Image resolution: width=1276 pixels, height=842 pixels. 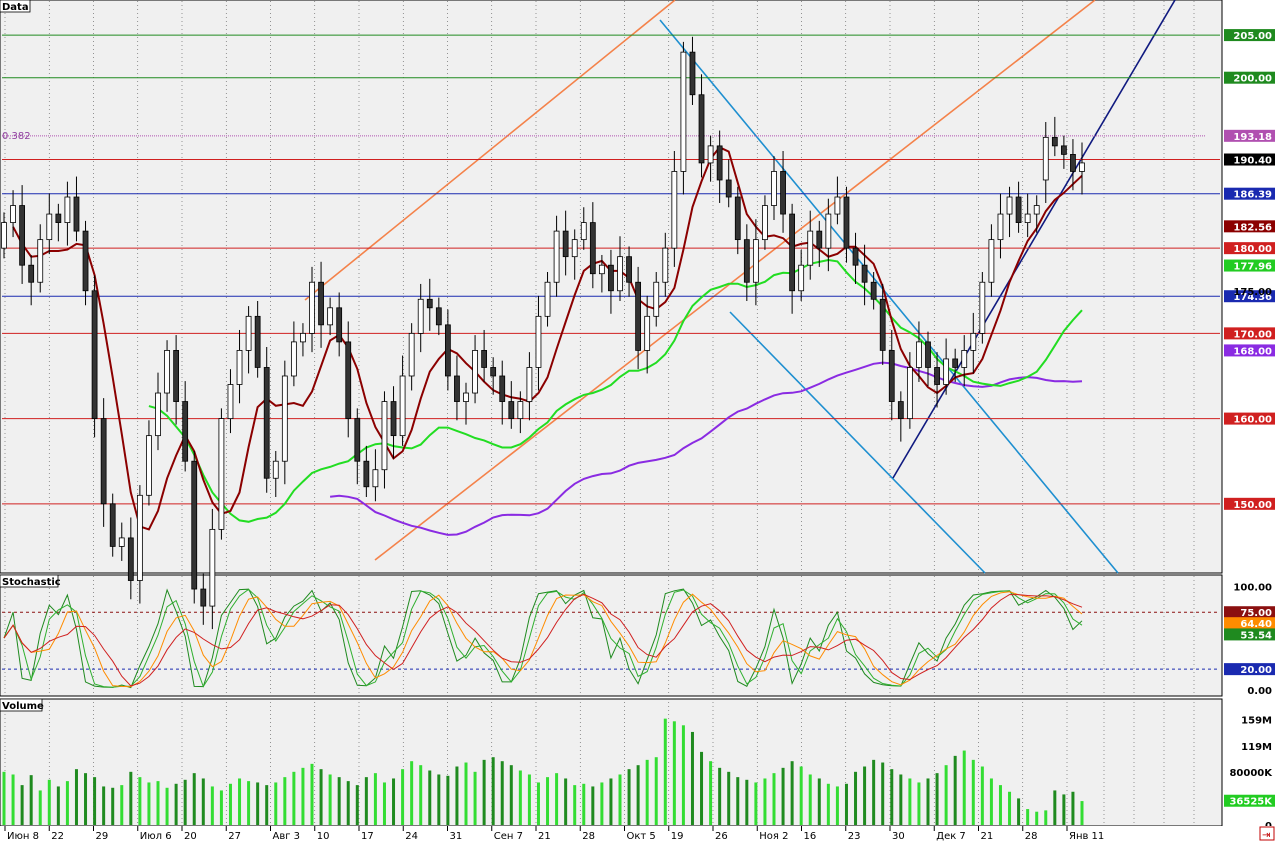 I want to click on blue-channel-lower, so click(x=857, y=442).